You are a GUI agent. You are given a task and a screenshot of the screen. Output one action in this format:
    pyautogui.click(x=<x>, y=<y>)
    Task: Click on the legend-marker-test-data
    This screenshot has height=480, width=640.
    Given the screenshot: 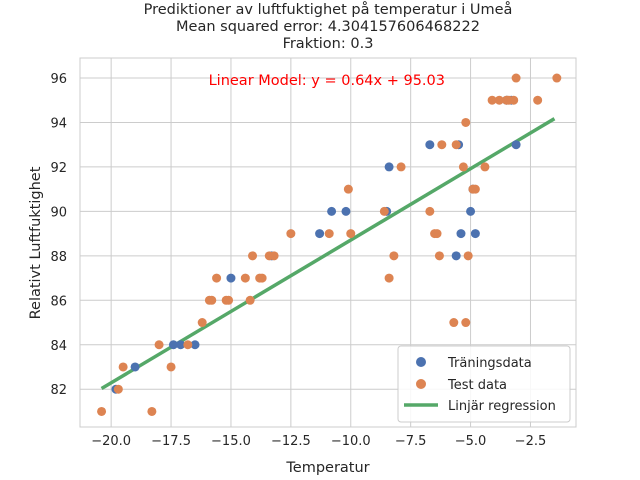 What is the action you would take?
    pyautogui.click(x=421, y=384)
    